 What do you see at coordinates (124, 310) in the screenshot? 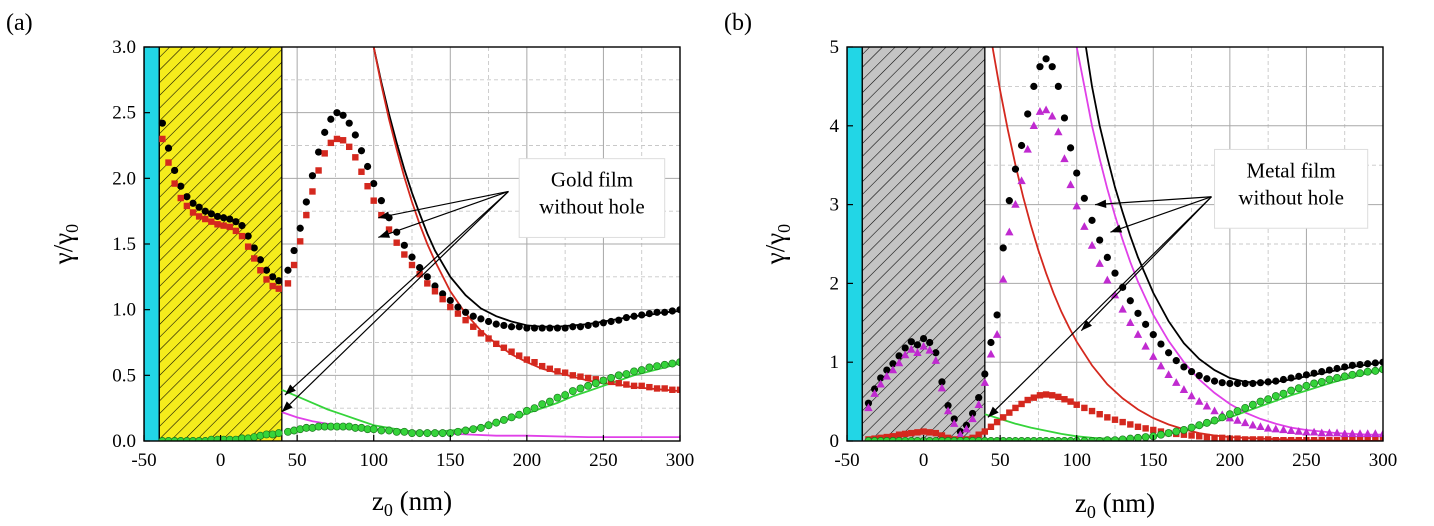
I see `y-tick-label: 1.0` at bounding box center [124, 310].